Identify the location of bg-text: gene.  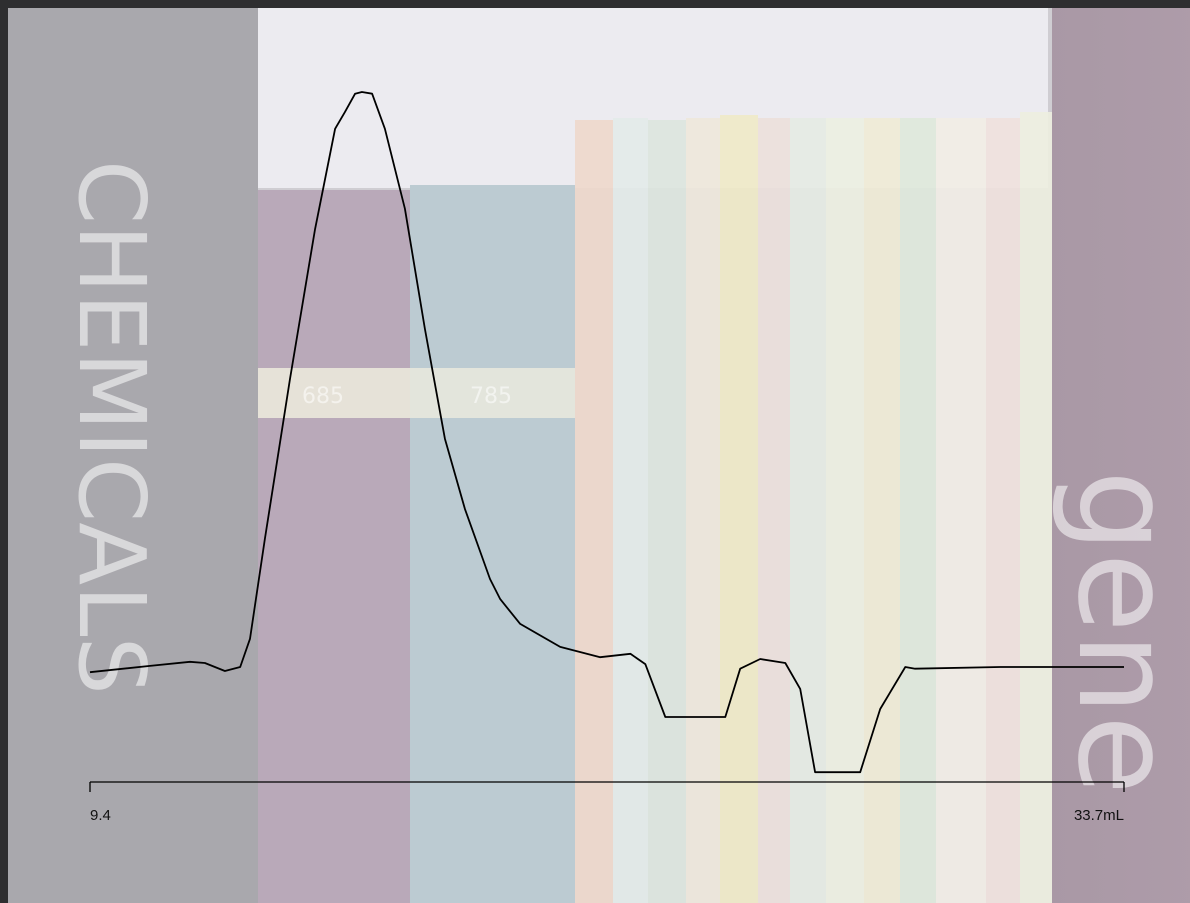
(1119, 632).